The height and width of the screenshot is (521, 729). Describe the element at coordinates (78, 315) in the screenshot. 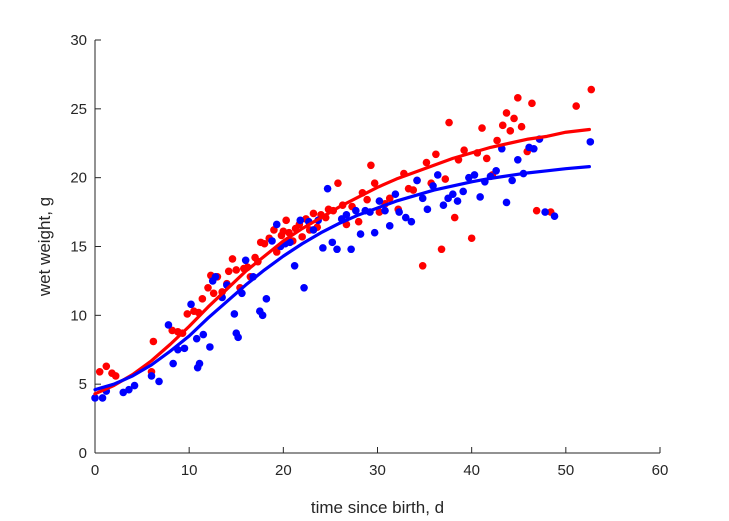

I see `y-tick-label: 10` at that location.